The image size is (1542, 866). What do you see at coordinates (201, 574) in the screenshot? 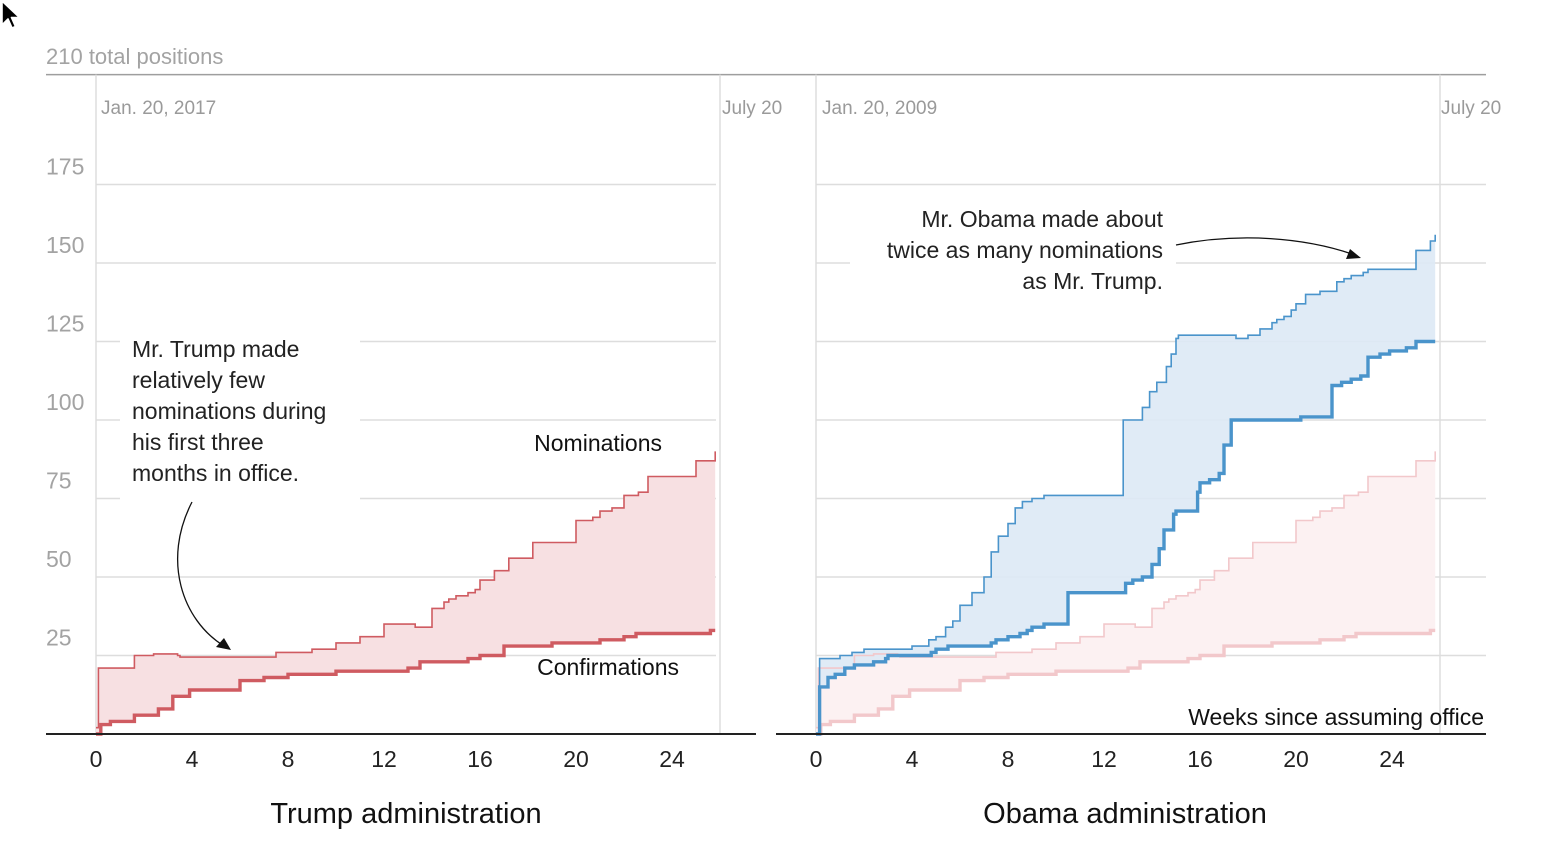
I see `trump-annotation-arrow` at bounding box center [201, 574].